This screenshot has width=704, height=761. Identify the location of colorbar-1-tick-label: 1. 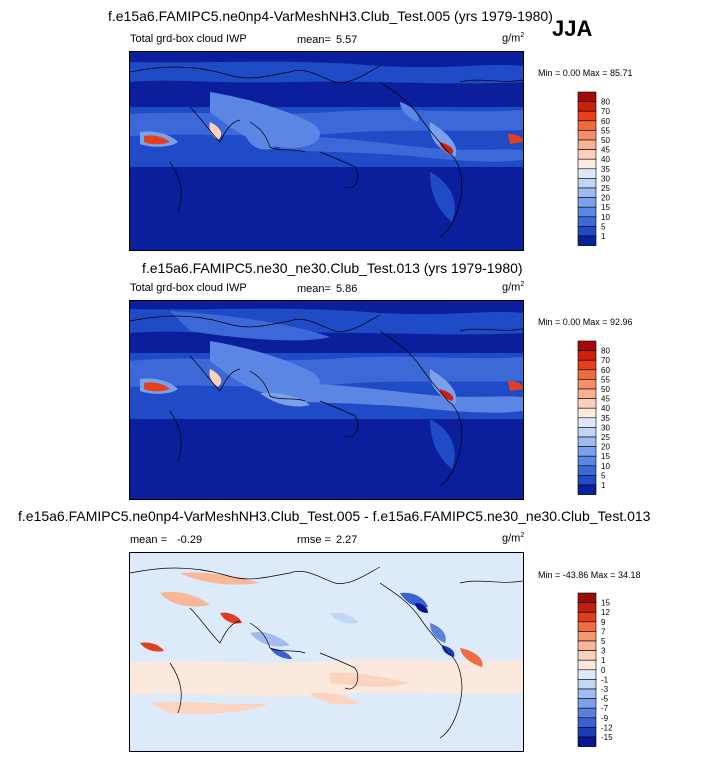
(603, 236).